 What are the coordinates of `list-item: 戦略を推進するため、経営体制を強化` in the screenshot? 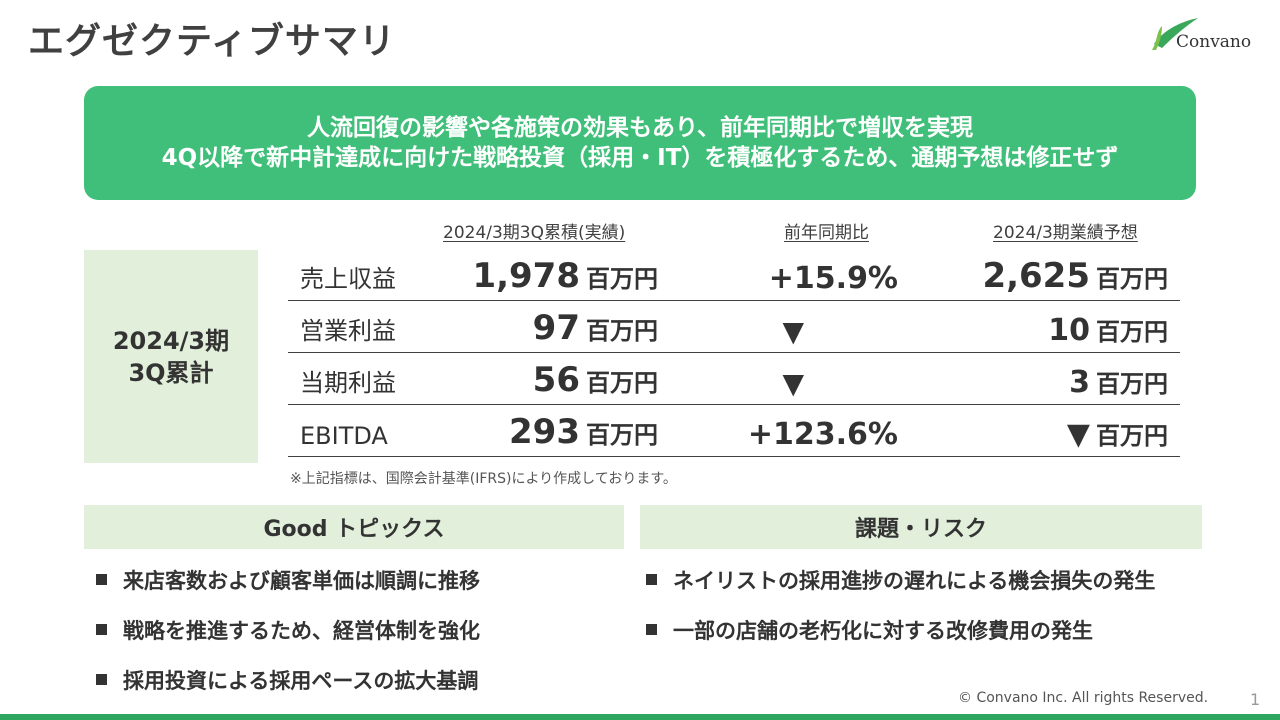 It's located at (288, 630).